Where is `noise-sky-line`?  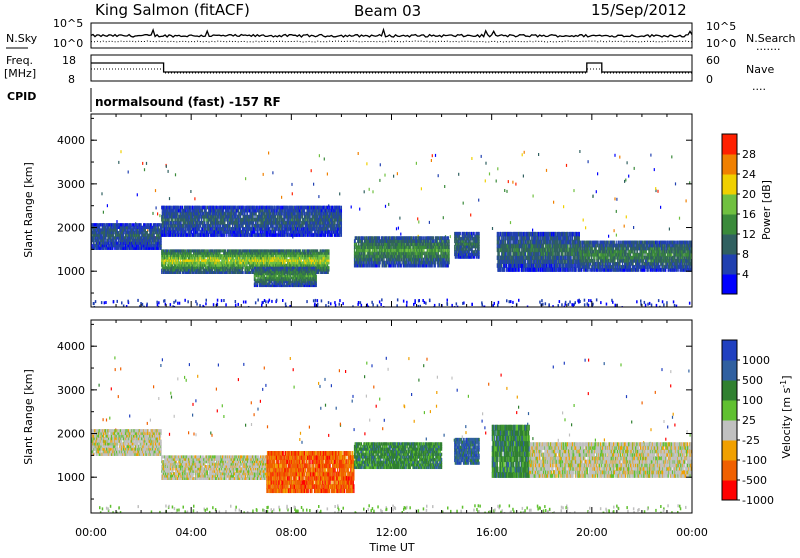
noise-sky-line is located at coordinates (391, 33).